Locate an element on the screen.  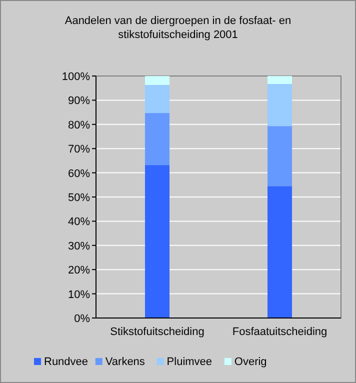
y-tick-label: 40% is located at coordinates (79, 222).